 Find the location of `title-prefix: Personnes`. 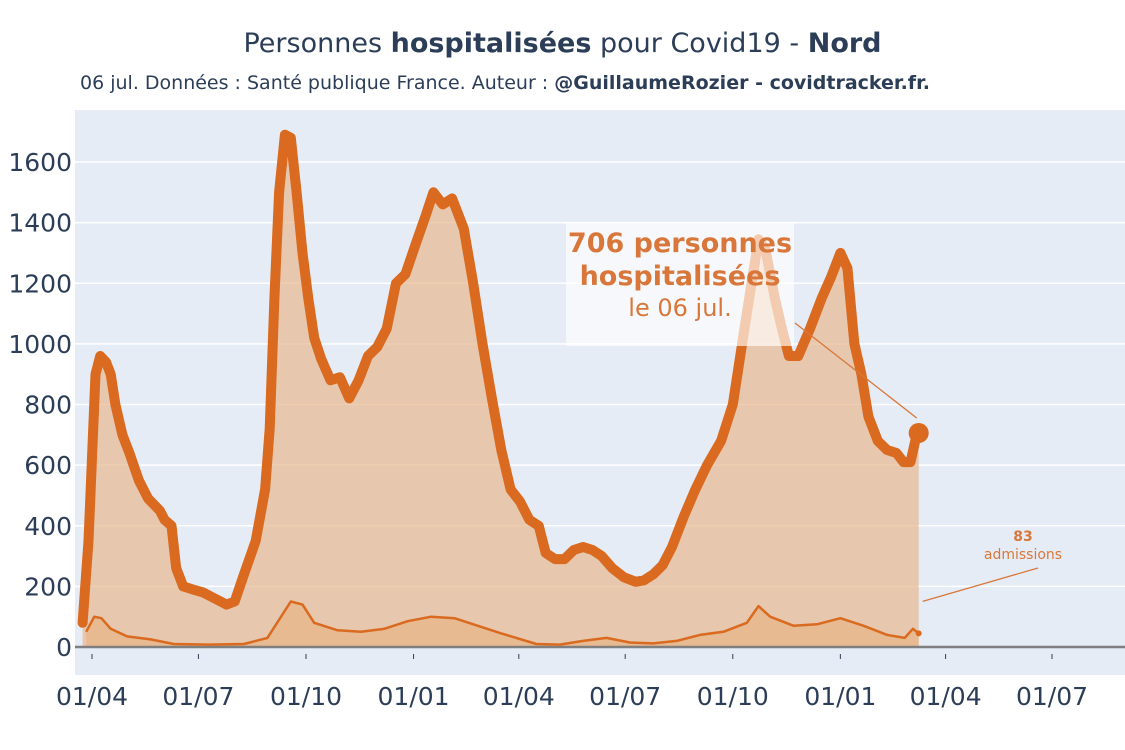

title-prefix: Personnes is located at coordinates (317, 43).